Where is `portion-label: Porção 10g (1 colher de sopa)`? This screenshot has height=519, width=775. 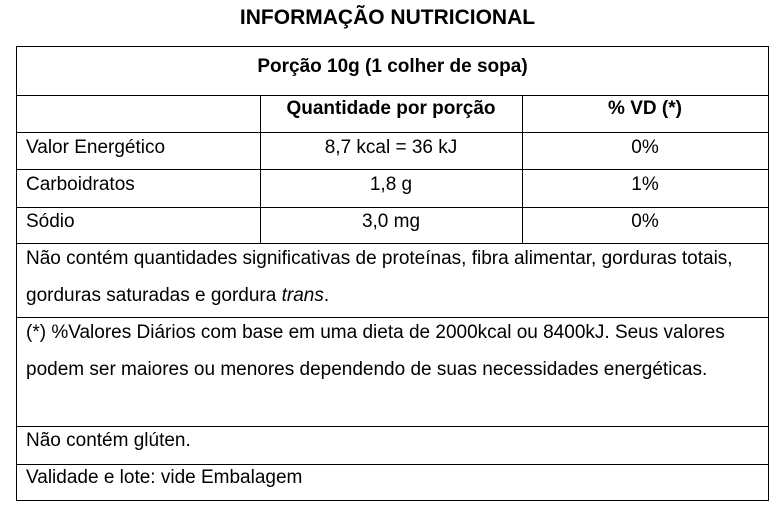
portion-label: Porção 10g (1 colher de sopa) is located at coordinates (392, 66).